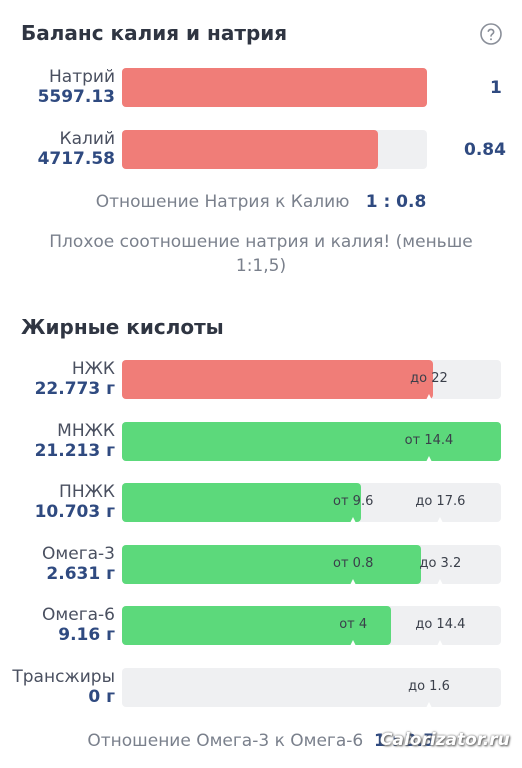 This screenshot has width=522, height=768. I want to click on ratio-label: Отношение Натрия к Калию, so click(222, 202).